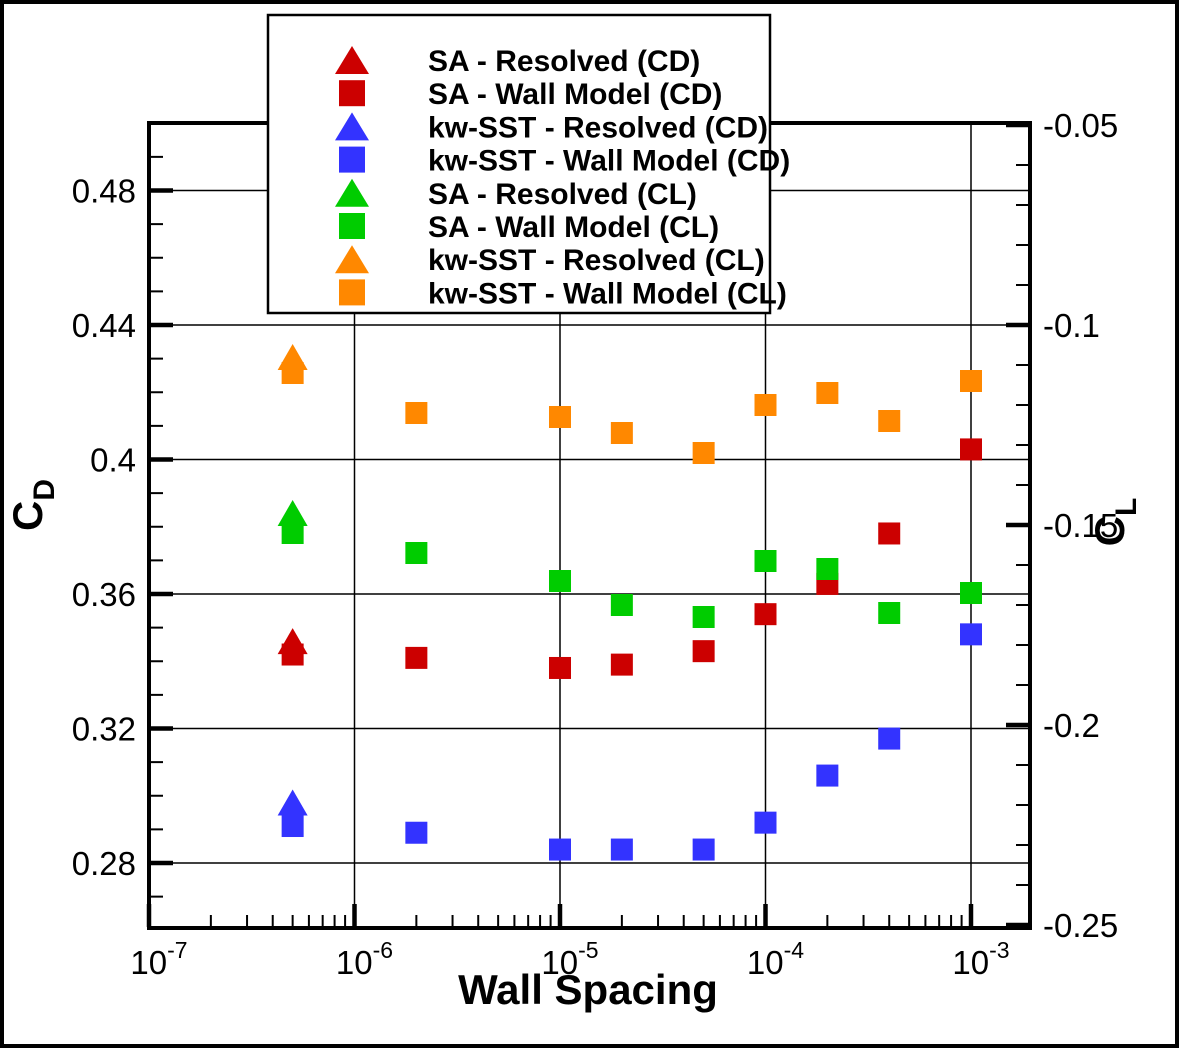 This screenshot has height=1048, width=1179. Describe the element at coordinates (104, 191) in the screenshot. I see `left-tick-label: 0.48` at that location.